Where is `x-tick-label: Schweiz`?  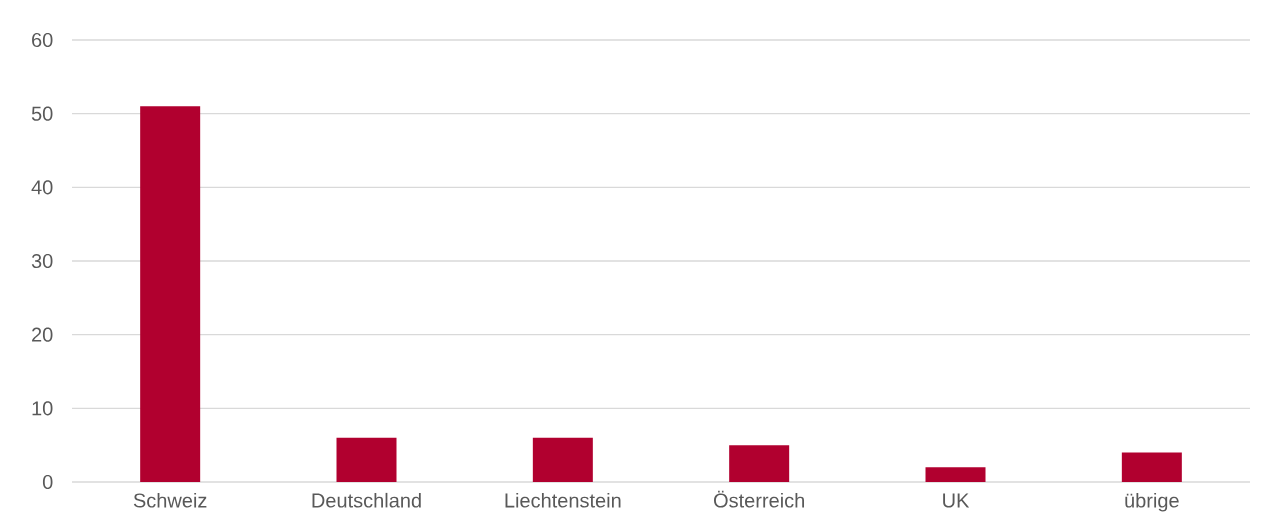
x-tick-label: Schweiz is located at coordinates (170, 500).